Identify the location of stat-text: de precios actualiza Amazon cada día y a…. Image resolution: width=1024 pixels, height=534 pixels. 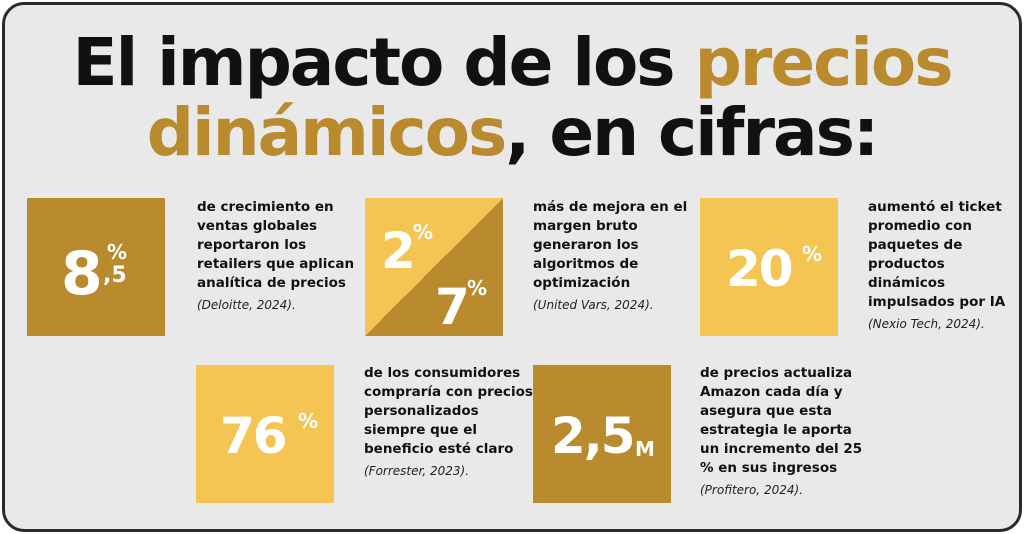
(781, 420).